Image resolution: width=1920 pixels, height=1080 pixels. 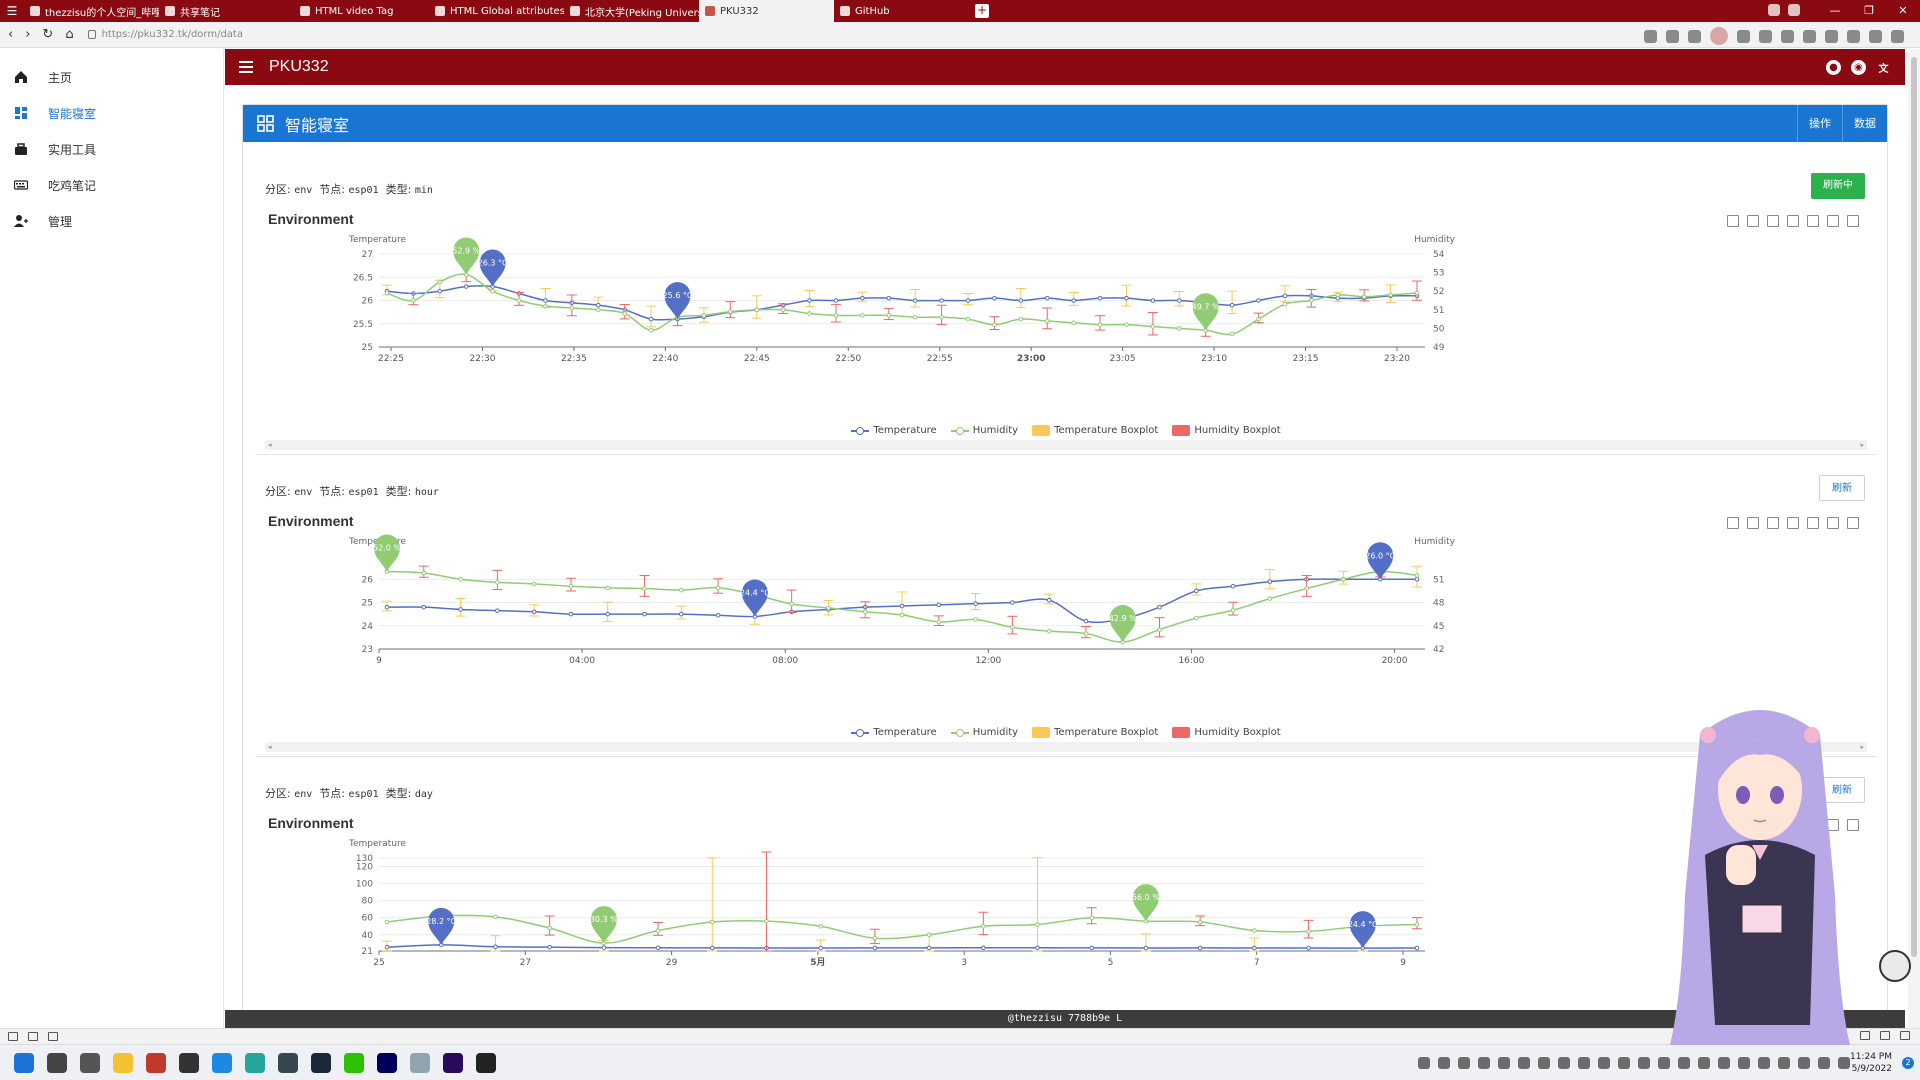 I want to click on back-icon: ‹, so click(x=11, y=34).